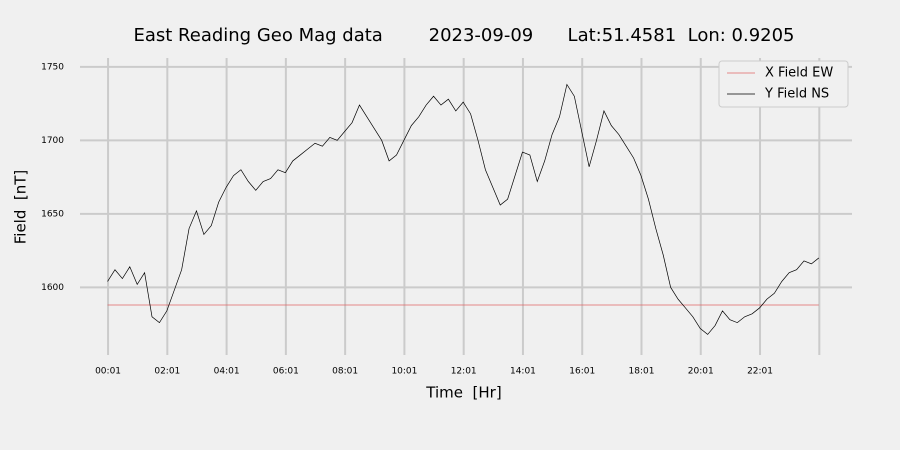 The image size is (900, 450). I want to click on x-tick-label: 06:01, so click(286, 372).